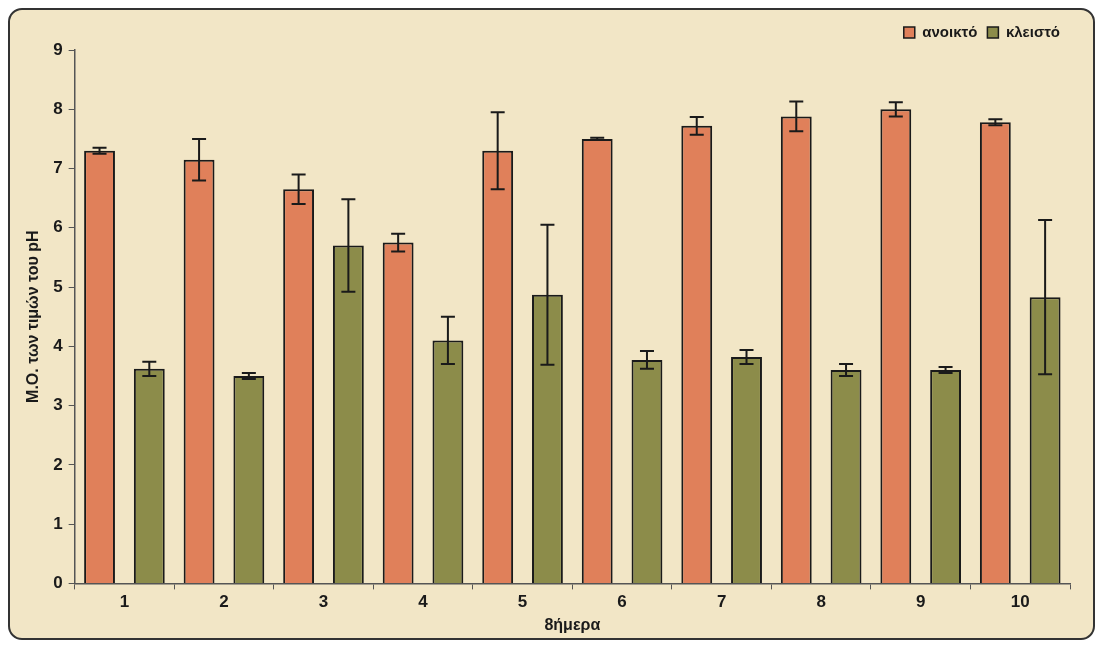 This screenshot has width=1103, height=651. I want to click on x-tick-label: 4, so click(423, 602).